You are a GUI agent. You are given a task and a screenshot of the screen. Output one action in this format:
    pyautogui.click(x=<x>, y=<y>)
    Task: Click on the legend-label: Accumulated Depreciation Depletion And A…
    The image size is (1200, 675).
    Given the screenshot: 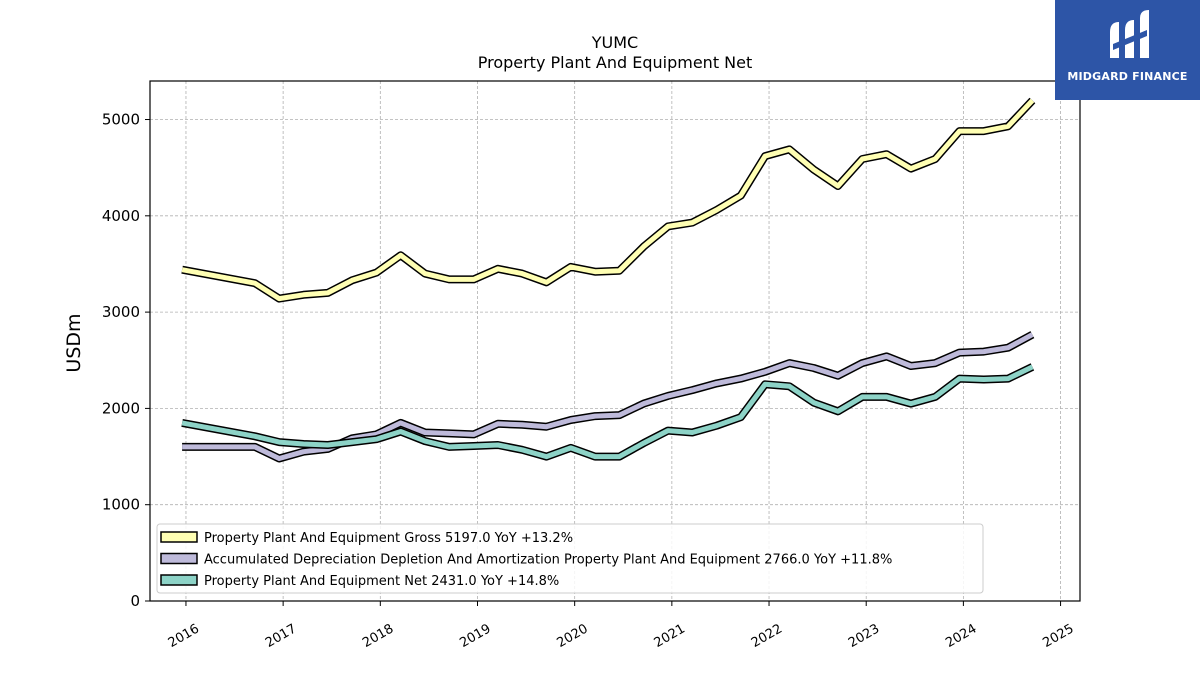 What is the action you would take?
    pyautogui.click(x=548, y=560)
    